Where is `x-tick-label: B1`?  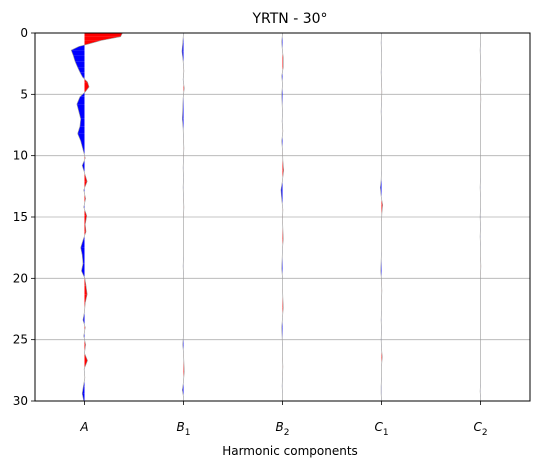
x-tick-label: B1 is located at coordinates (184, 429).